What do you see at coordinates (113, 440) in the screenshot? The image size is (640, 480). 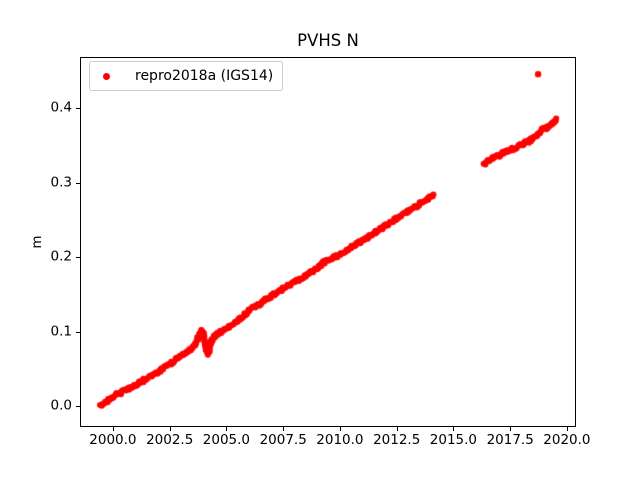 I see `x-tick-label: 2000.0` at bounding box center [113, 440].